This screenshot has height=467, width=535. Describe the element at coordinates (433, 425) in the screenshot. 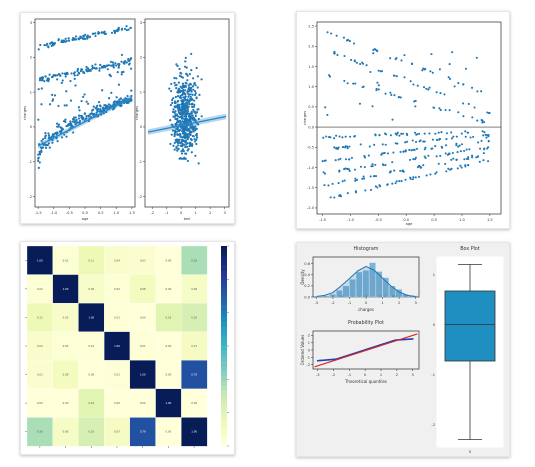

I see `box-plot-y-tick-label: -2` at that location.